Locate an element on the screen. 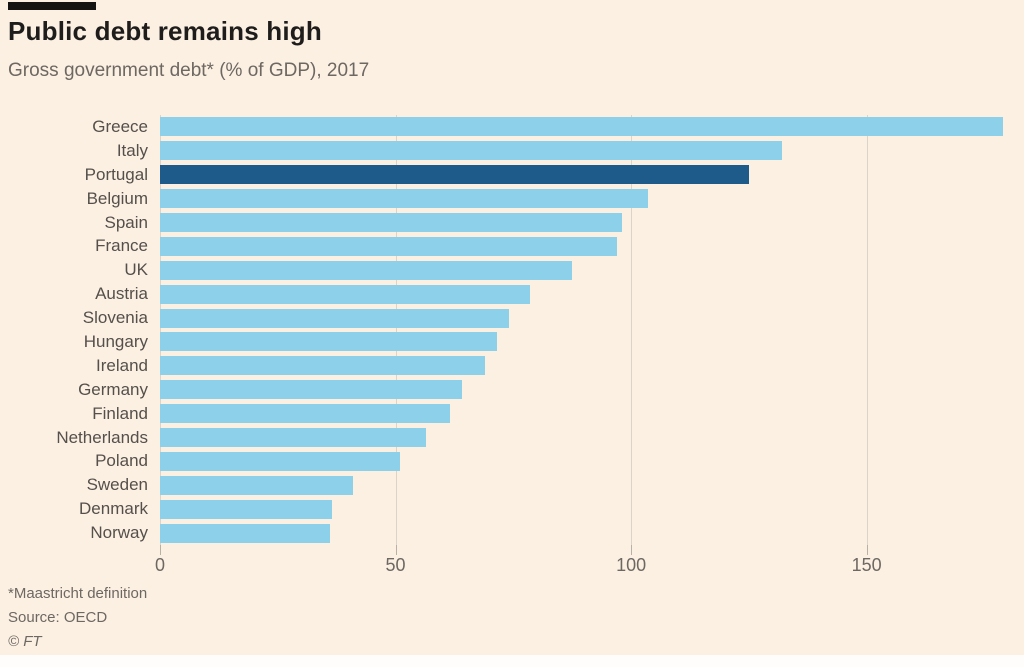 This screenshot has width=1024, height=667. category-label: Ireland is located at coordinates (122, 365).